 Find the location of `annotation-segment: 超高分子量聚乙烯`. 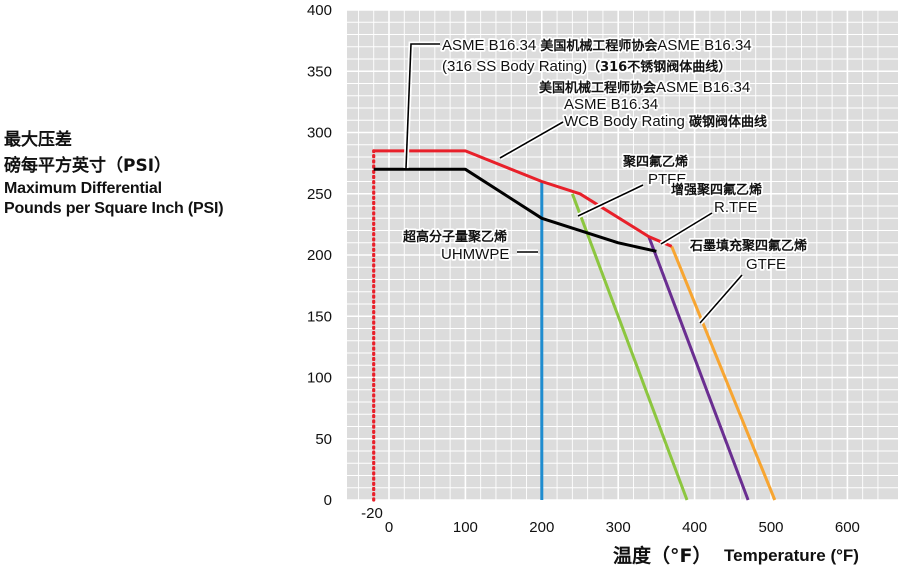

annotation-segment: 超高分子量聚乙烯 is located at coordinates (455, 237).